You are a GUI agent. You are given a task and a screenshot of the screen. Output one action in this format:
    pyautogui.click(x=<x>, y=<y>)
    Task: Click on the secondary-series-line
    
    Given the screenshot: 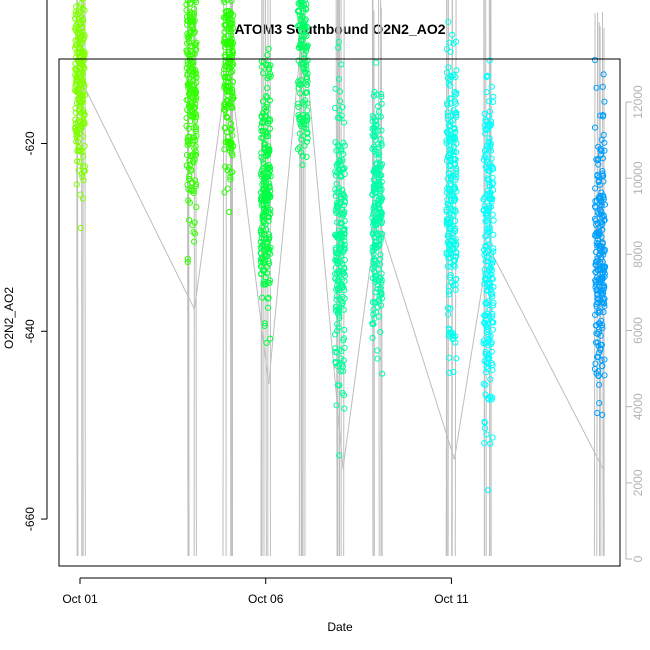 What is the action you would take?
    pyautogui.click(x=299, y=278)
    